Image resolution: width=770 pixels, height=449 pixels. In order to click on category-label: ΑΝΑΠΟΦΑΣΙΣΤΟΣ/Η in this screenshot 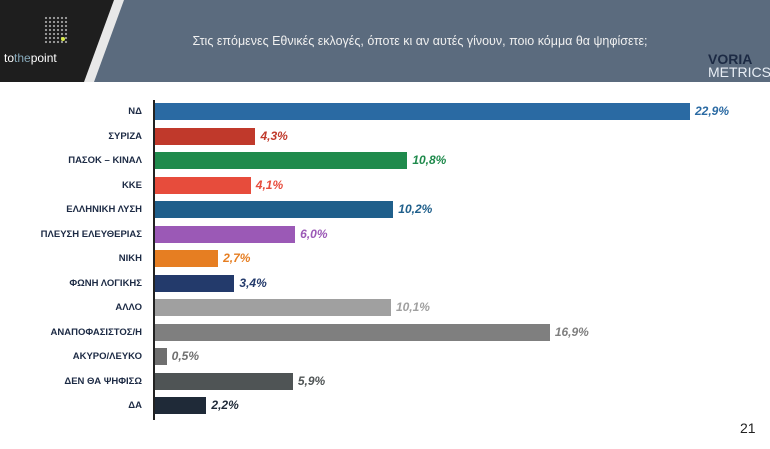, I will do `click(96, 332)`.